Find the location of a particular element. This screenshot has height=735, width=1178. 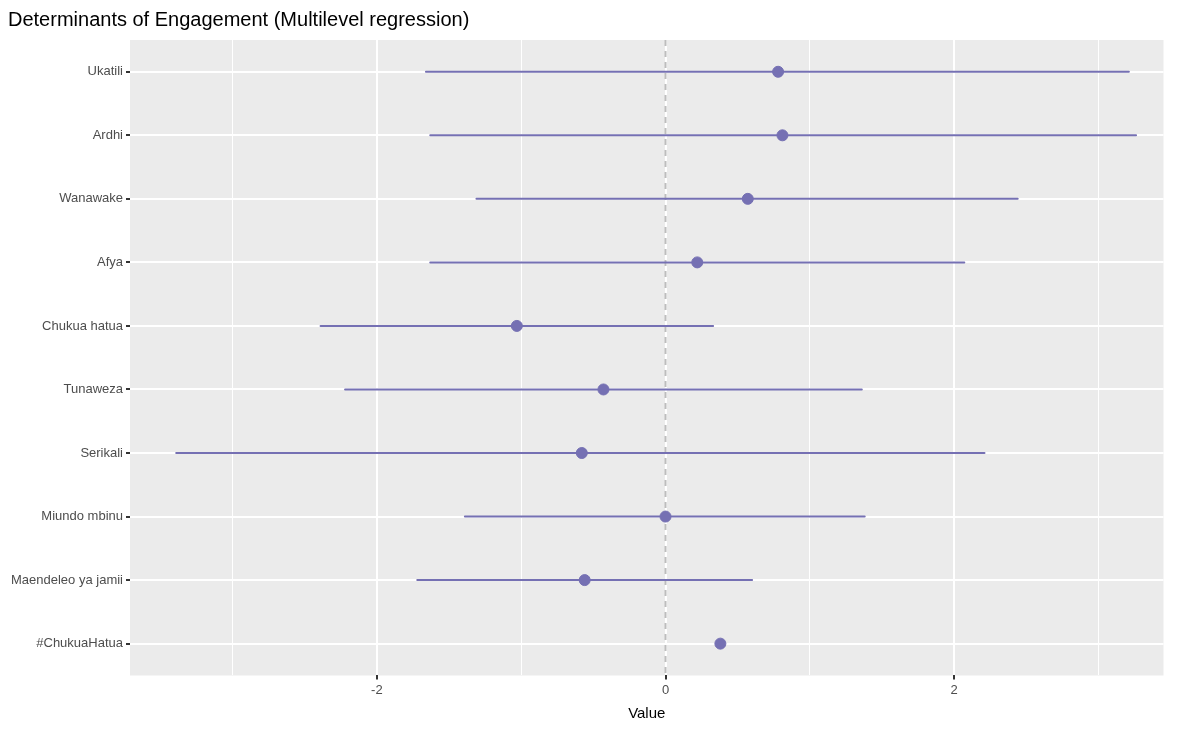

chart-title: Determinants of Engagement (Multilevel regression) is located at coordinates (239, 18).